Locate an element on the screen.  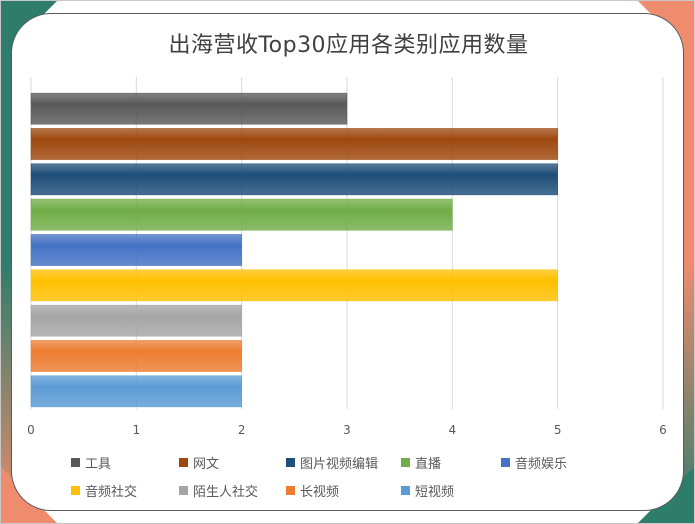
bar-直播 is located at coordinates (241, 214).